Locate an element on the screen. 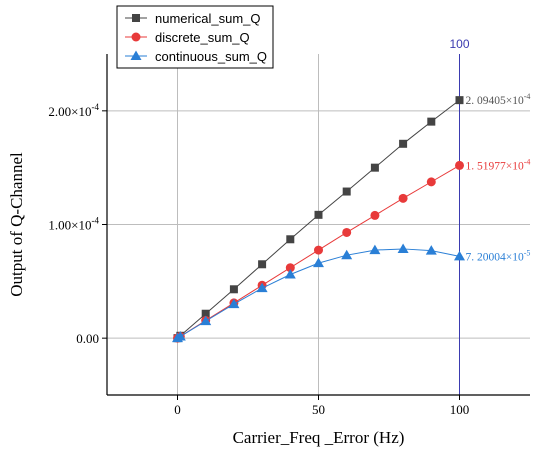  annotation-label: 7. 20004×10-5 is located at coordinates (498, 255).